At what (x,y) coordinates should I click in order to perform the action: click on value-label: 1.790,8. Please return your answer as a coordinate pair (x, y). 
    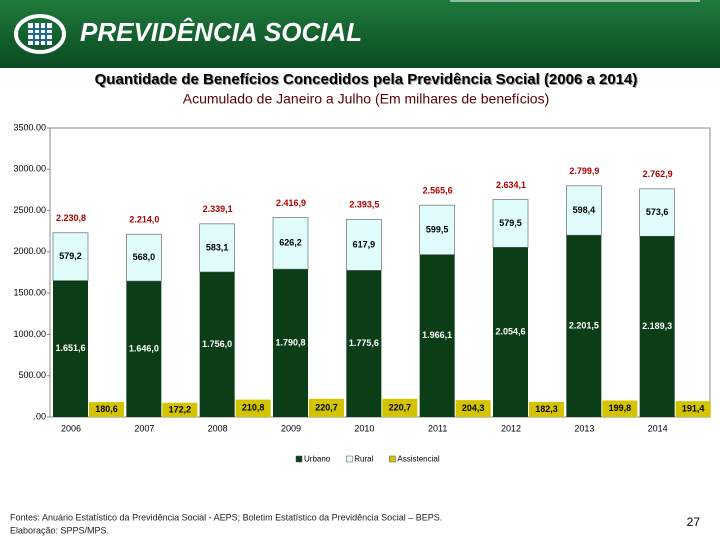
    Looking at the image, I should click on (290, 342).